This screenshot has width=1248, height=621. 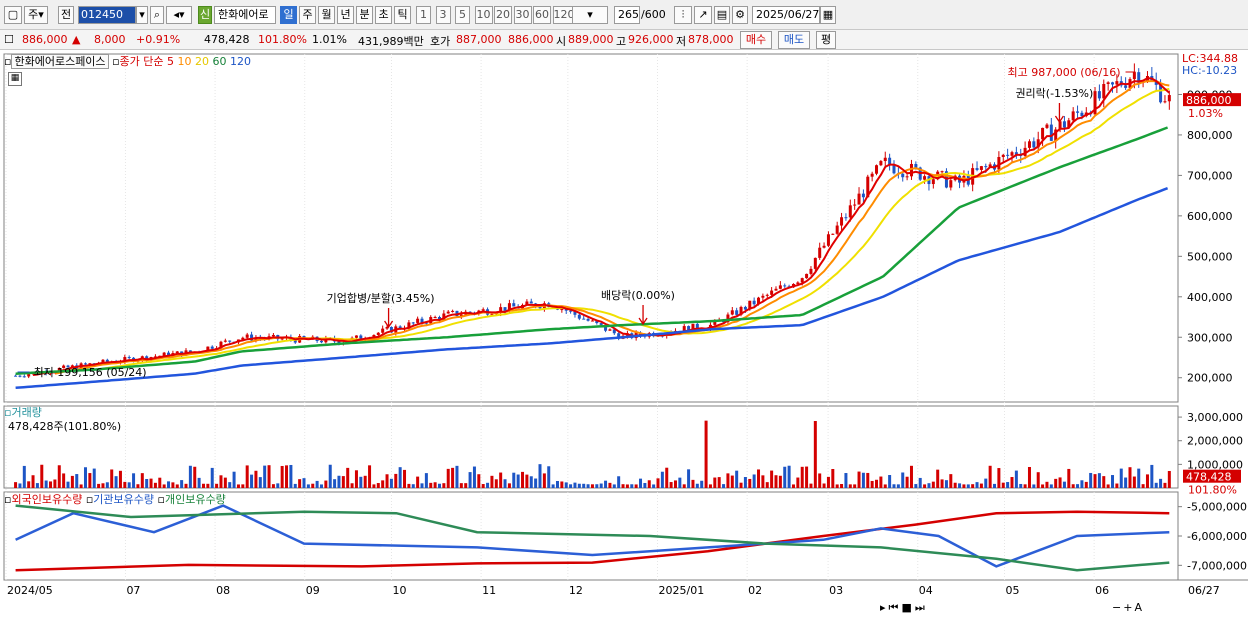 I want to click on jeon-button: 전, so click(x=66, y=15).